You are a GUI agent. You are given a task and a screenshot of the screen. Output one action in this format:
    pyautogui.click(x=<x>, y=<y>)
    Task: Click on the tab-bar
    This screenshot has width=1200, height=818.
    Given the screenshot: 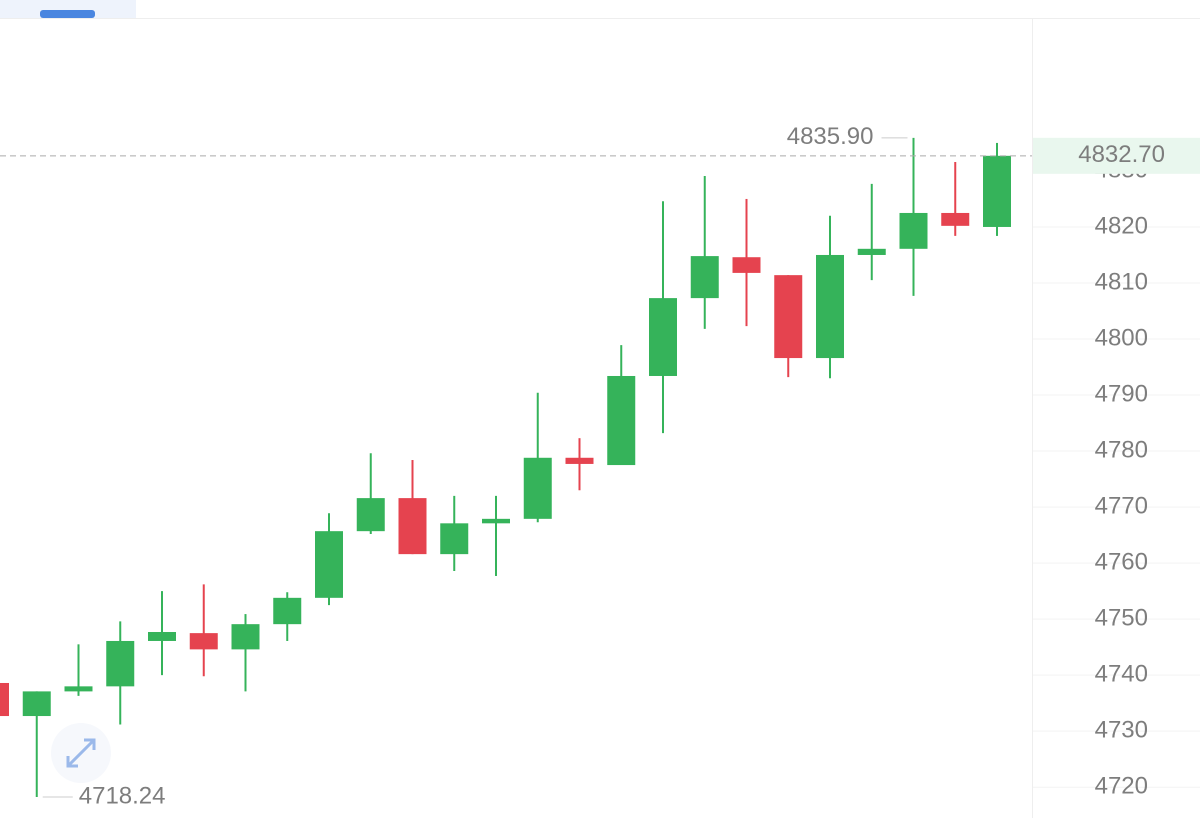 What is the action you would take?
    pyautogui.click(x=68, y=9)
    